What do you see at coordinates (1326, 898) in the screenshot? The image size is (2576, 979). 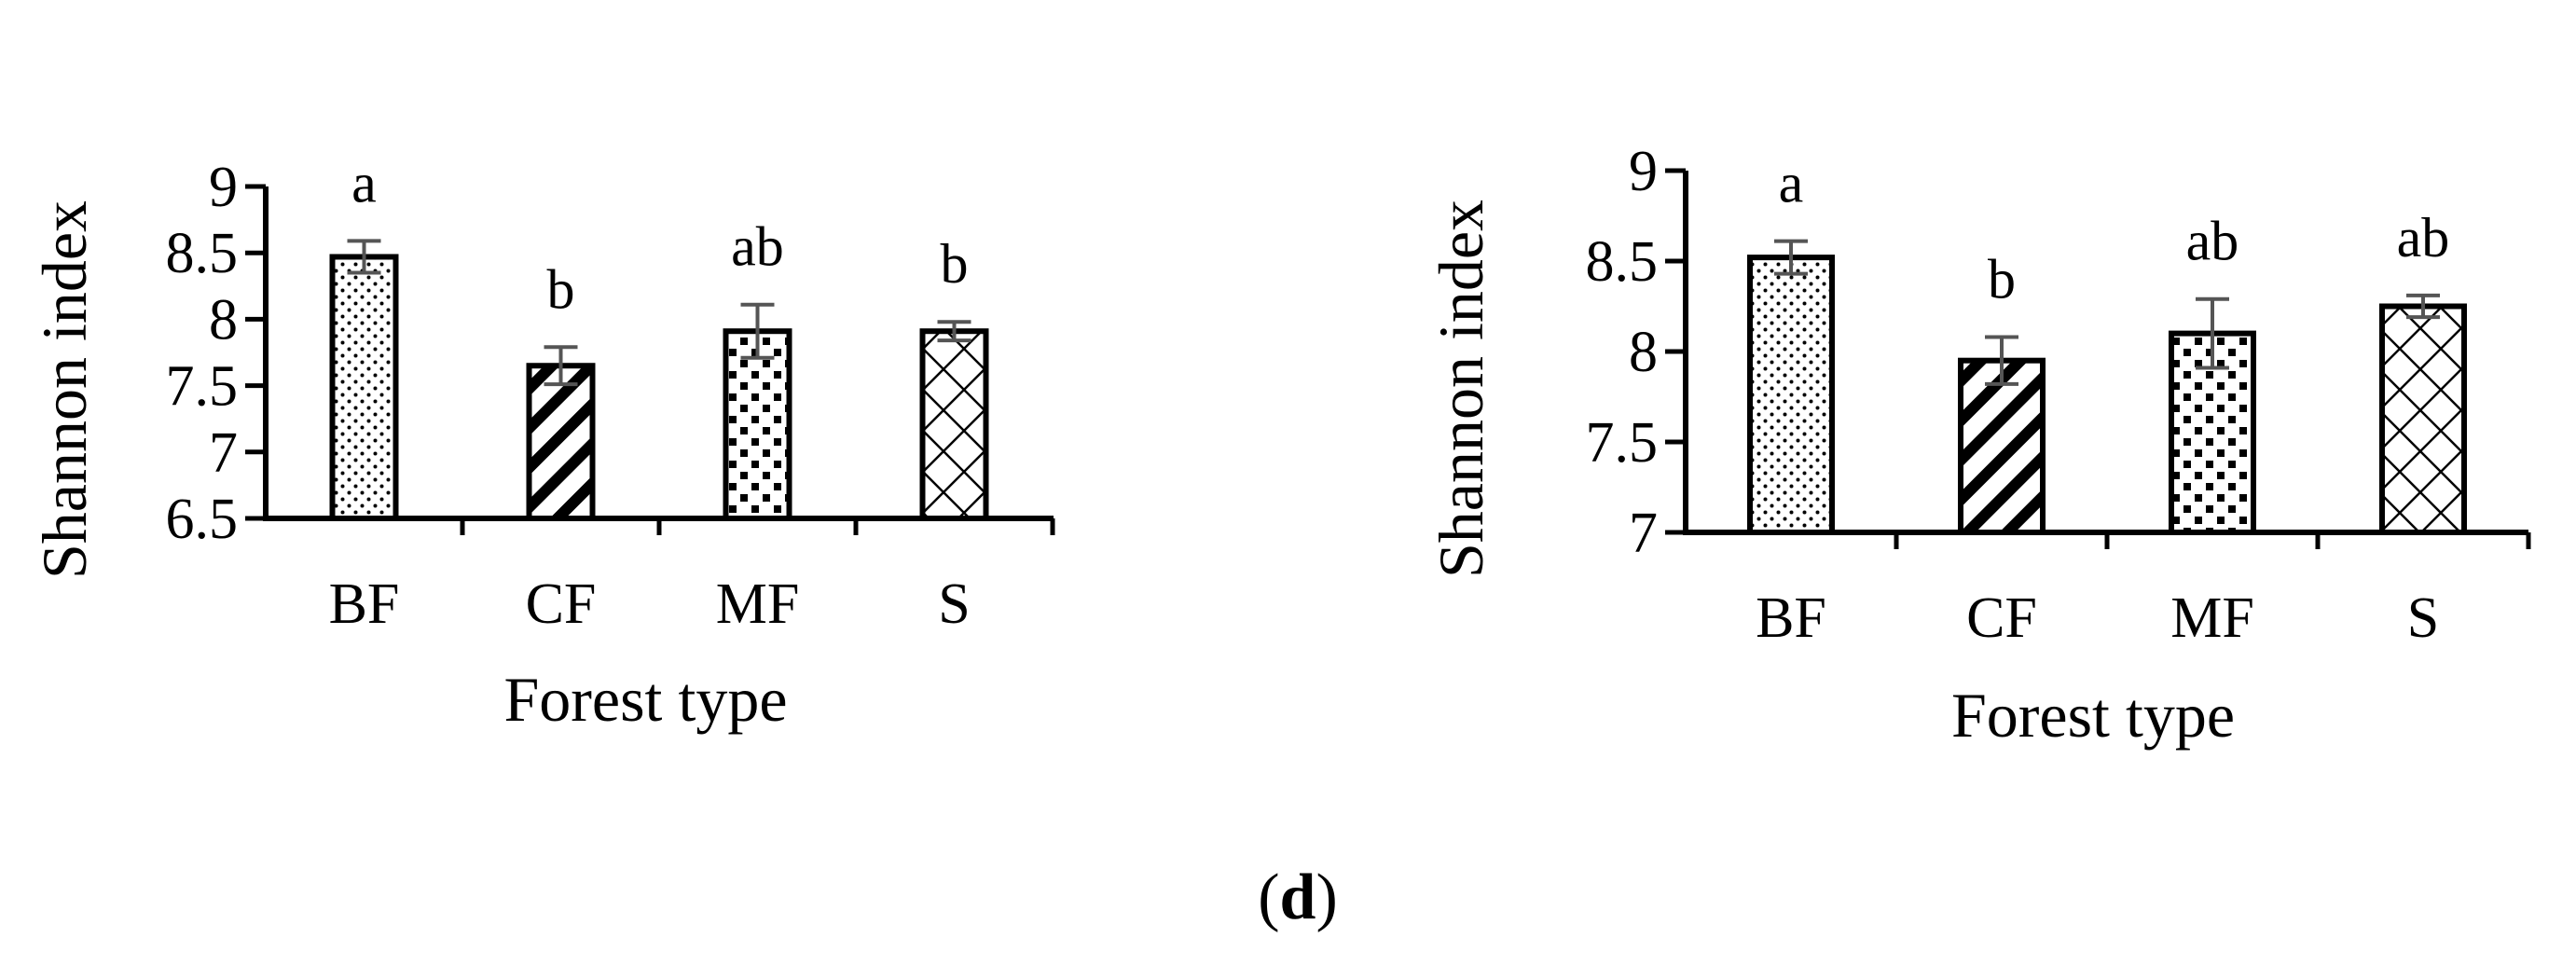 I see `panel-label-close: )` at bounding box center [1326, 898].